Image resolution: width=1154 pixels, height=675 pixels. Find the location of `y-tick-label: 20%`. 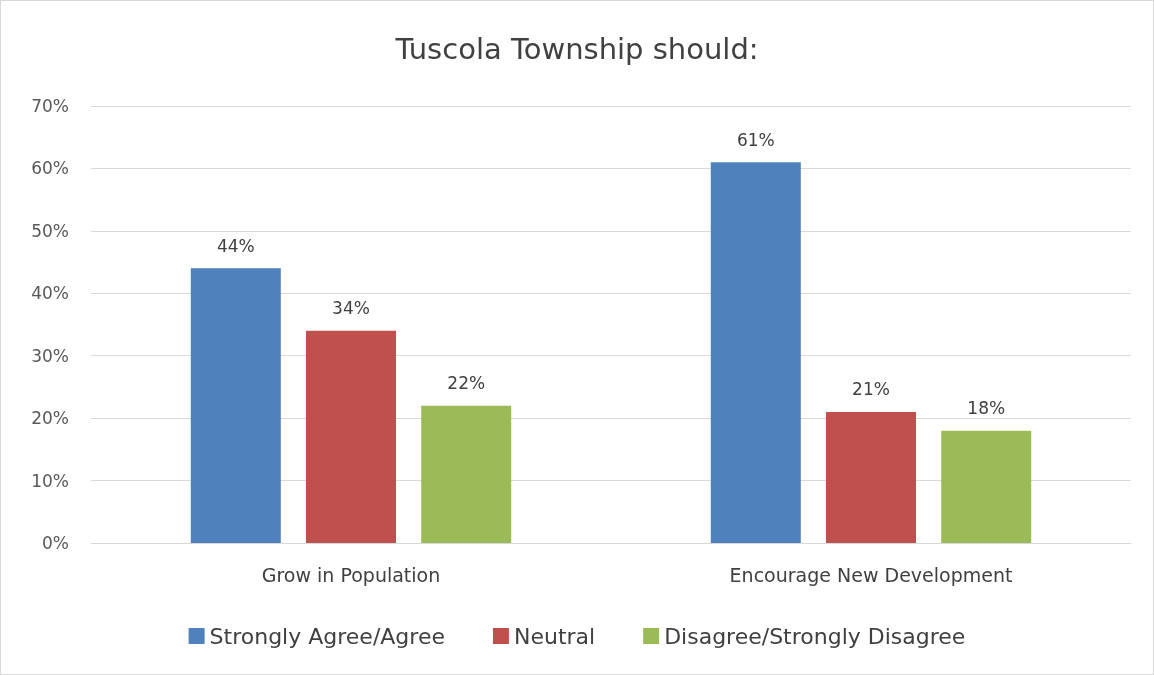

y-tick-label: 20% is located at coordinates (50, 418).